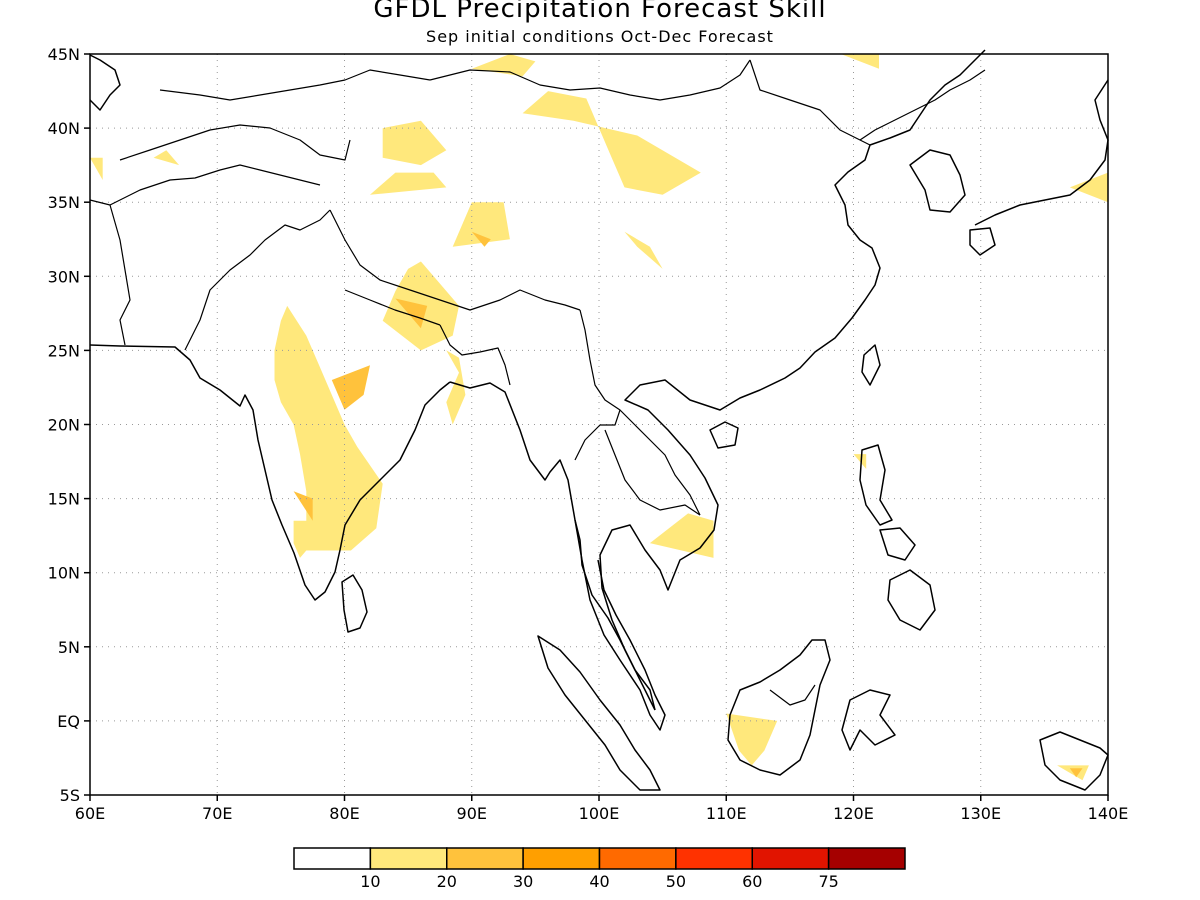 This screenshot has width=1200, height=900. Describe the element at coordinates (295, 85) in the screenshot. I see `border-kazakhstan` at that location.